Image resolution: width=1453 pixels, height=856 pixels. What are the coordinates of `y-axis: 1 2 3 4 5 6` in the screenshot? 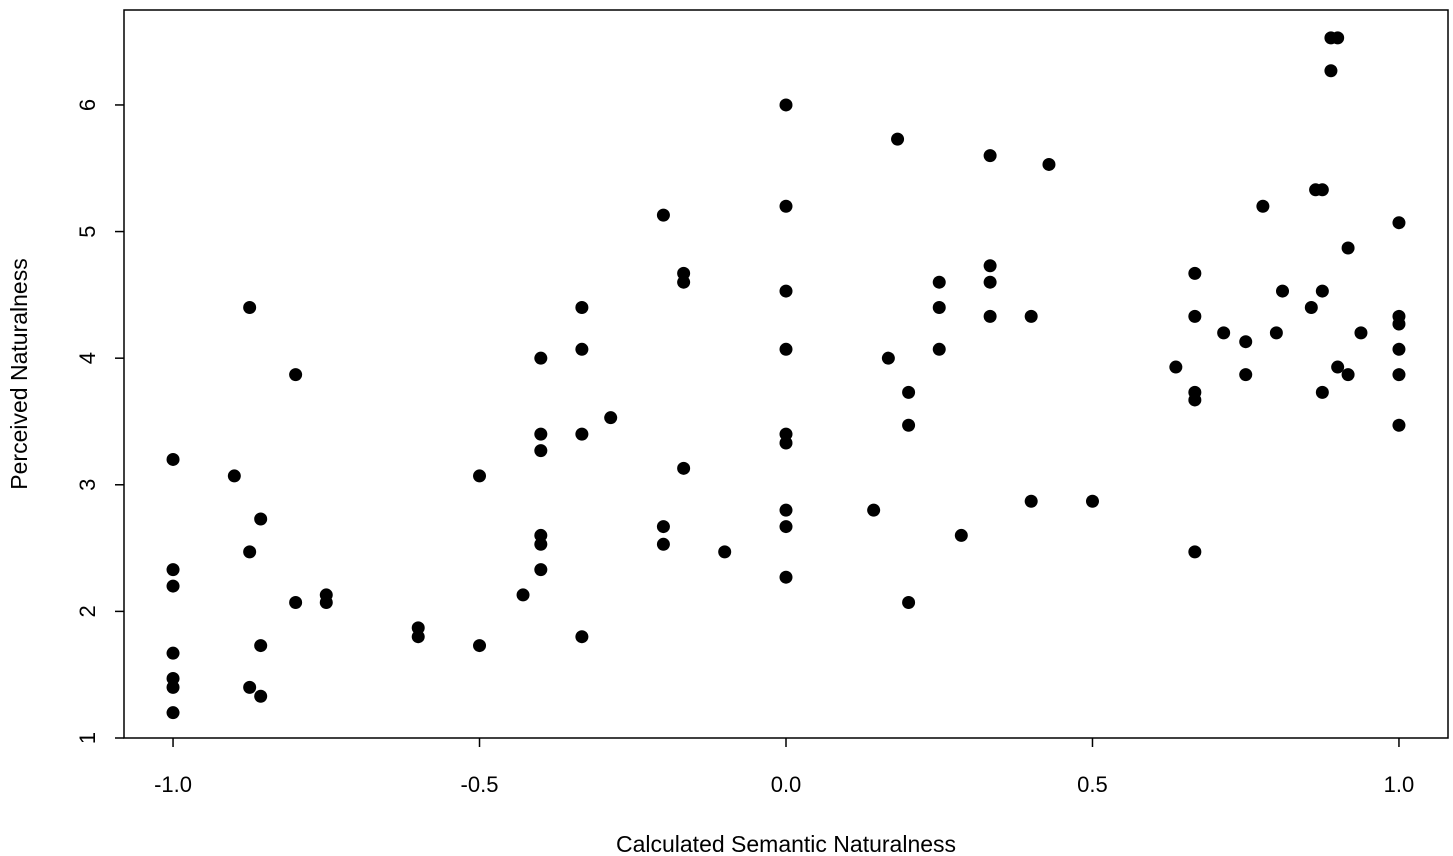 It's located at (99, 421).